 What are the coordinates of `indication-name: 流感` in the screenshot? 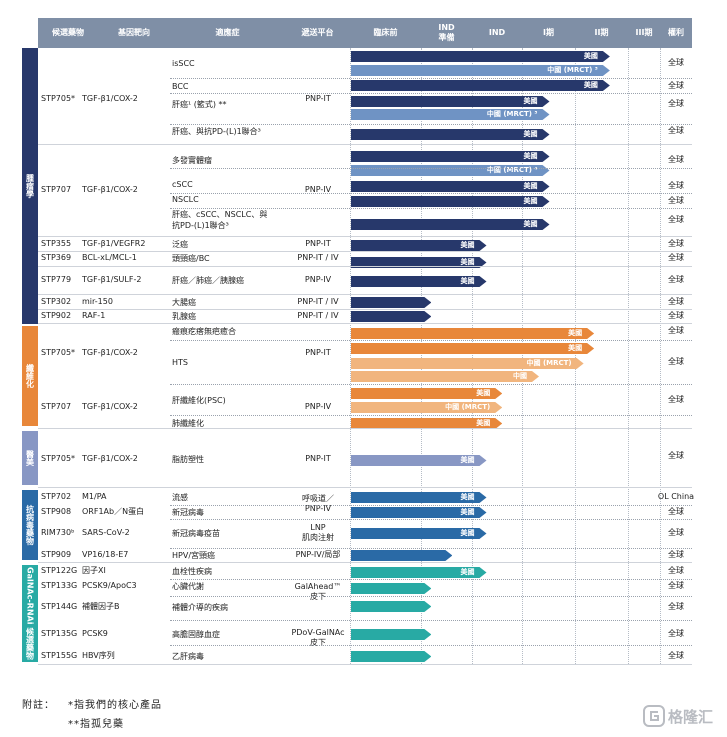 It's located at (180, 497).